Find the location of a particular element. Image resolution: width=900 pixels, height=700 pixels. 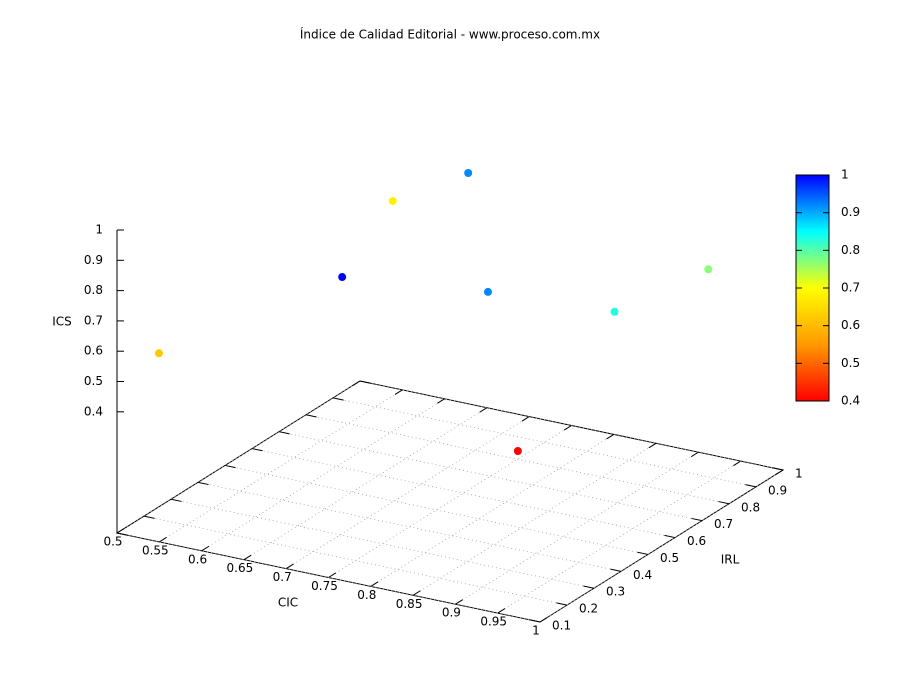

y-tick-label: 0.5 is located at coordinates (669, 558).